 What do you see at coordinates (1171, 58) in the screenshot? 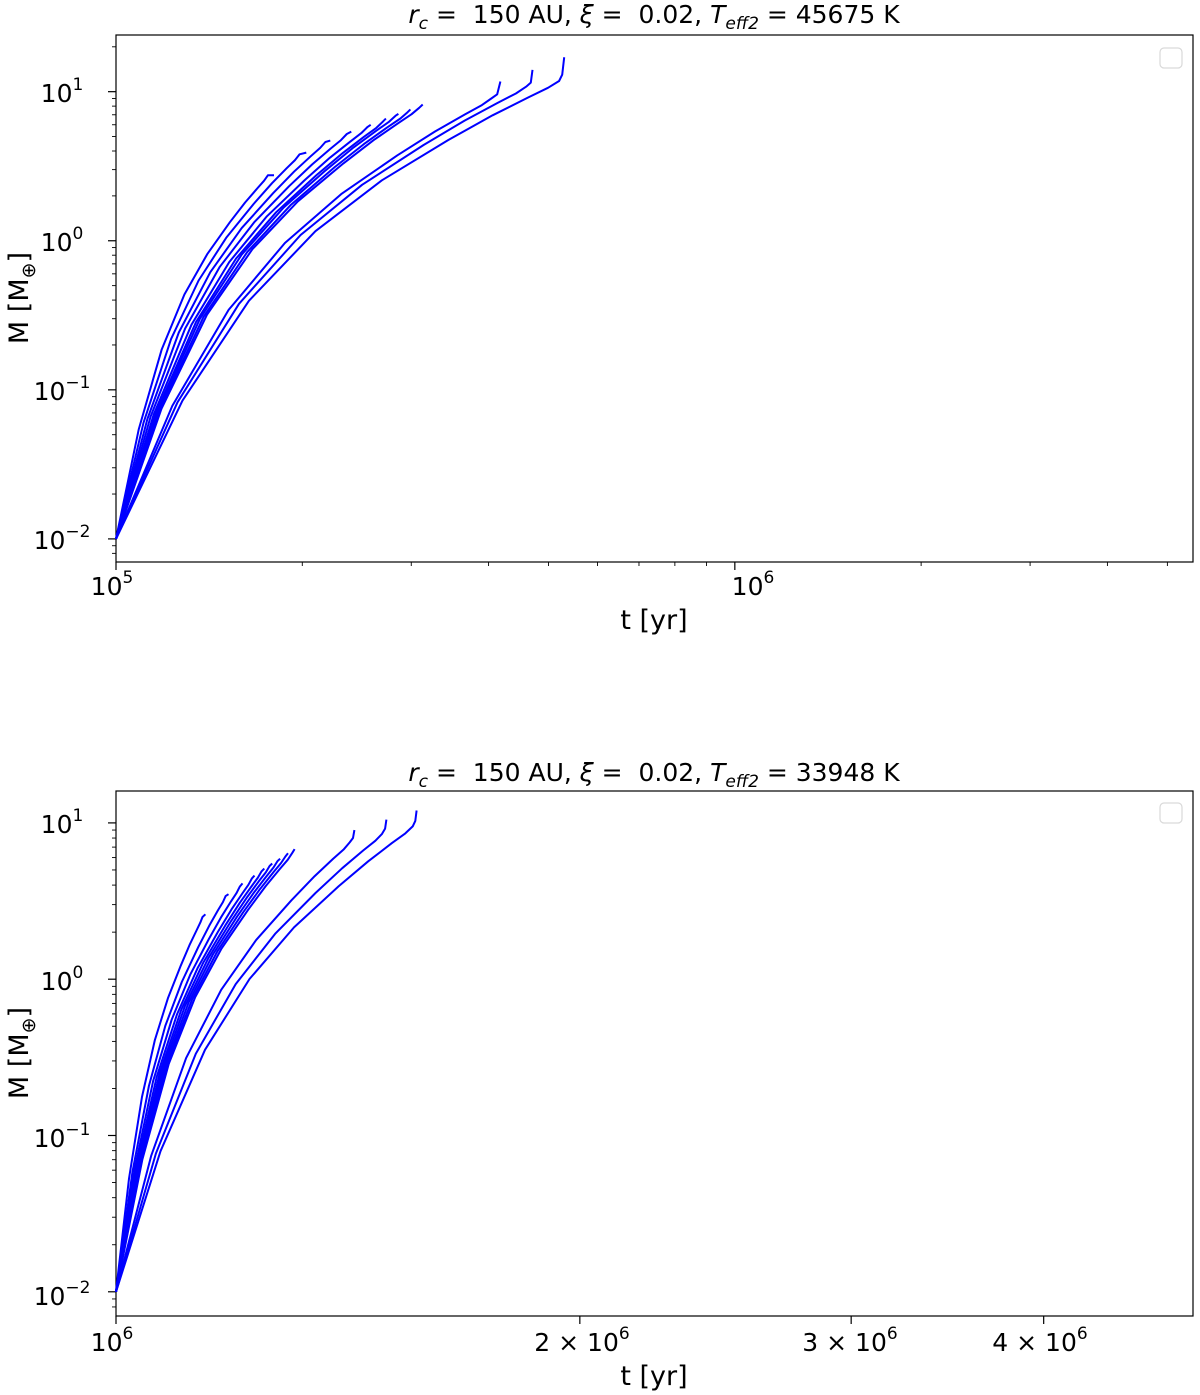
I see `top-legend-box` at bounding box center [1171, 58].